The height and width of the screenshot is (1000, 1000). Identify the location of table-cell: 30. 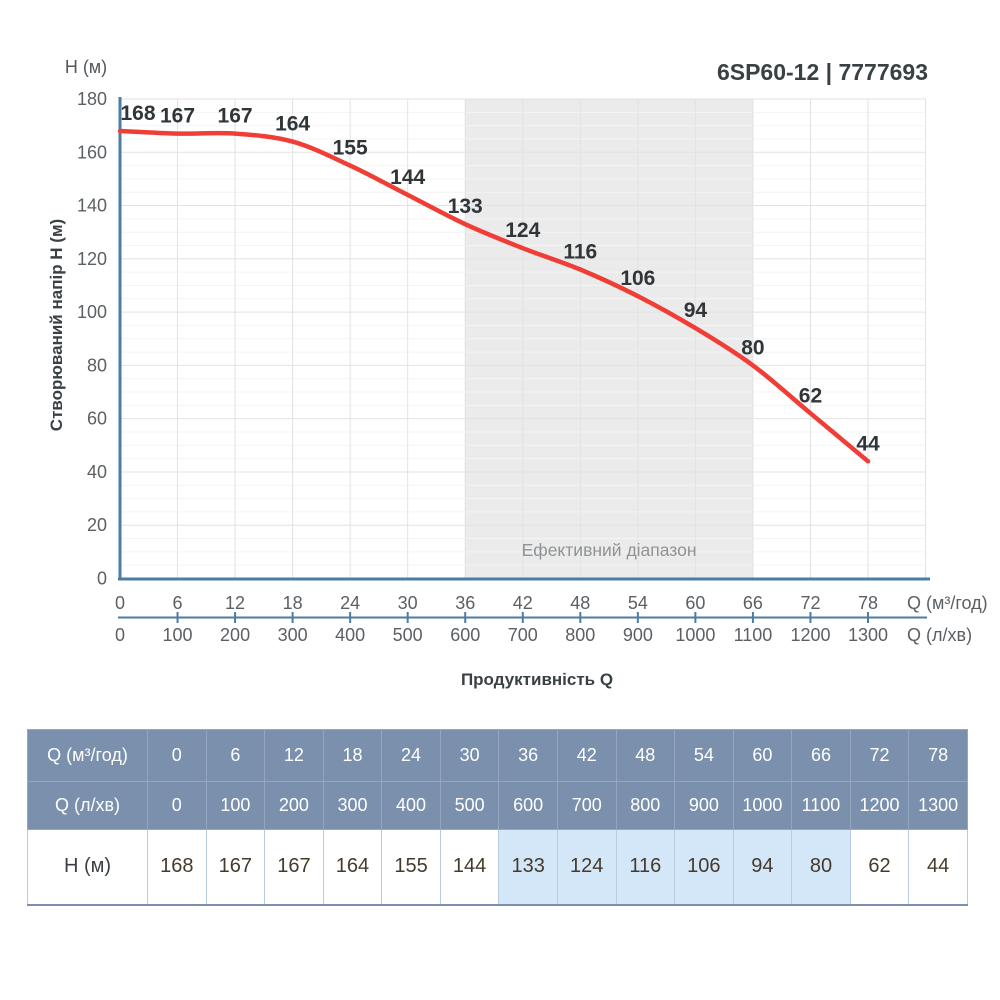
(469, 755).